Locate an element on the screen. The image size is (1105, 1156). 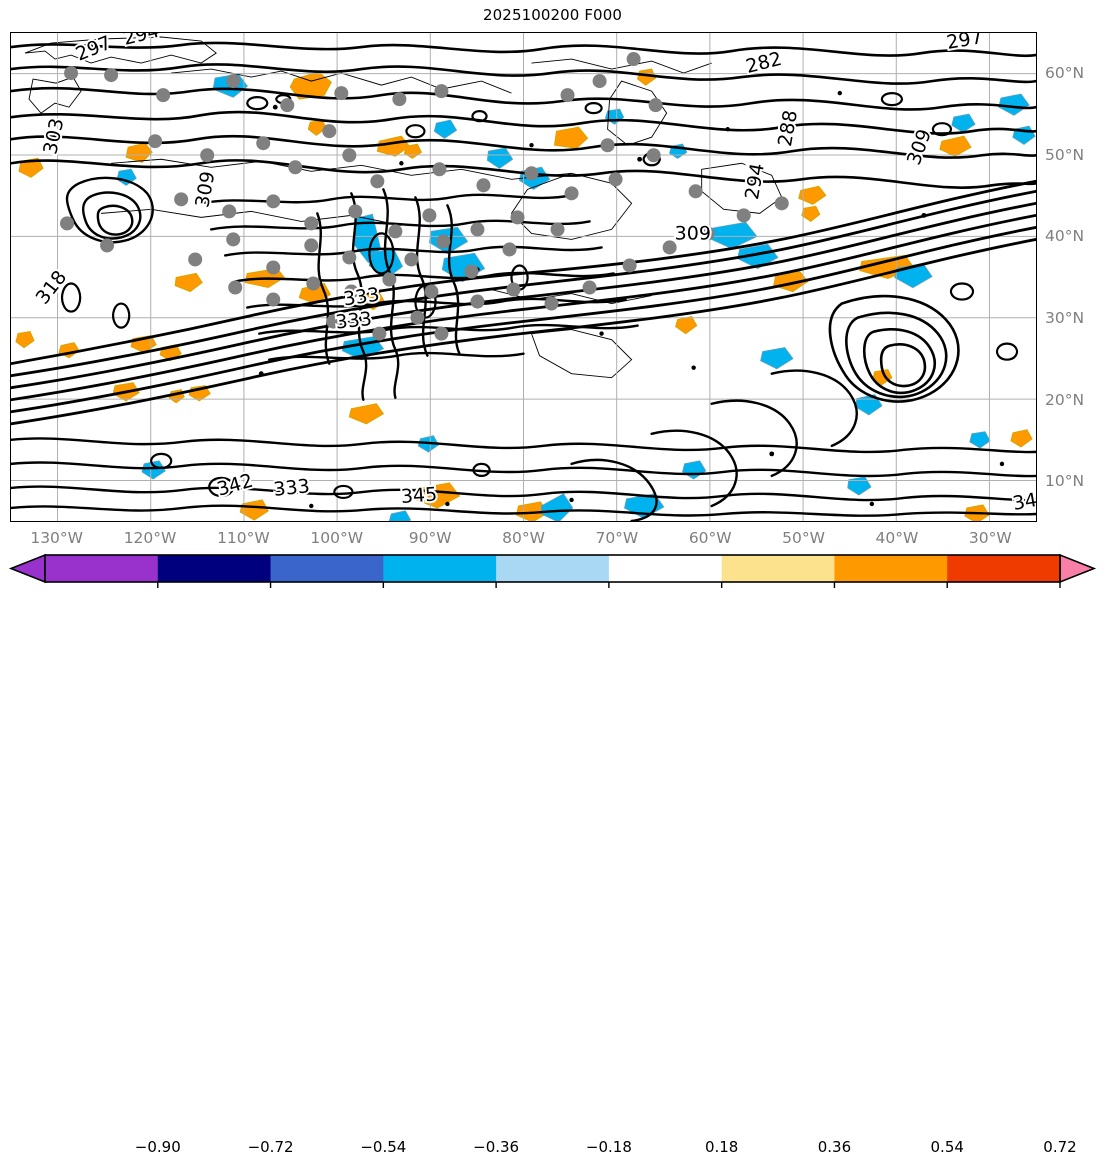
lon-tick-label: 80°W is located at coordinates (523, 538).